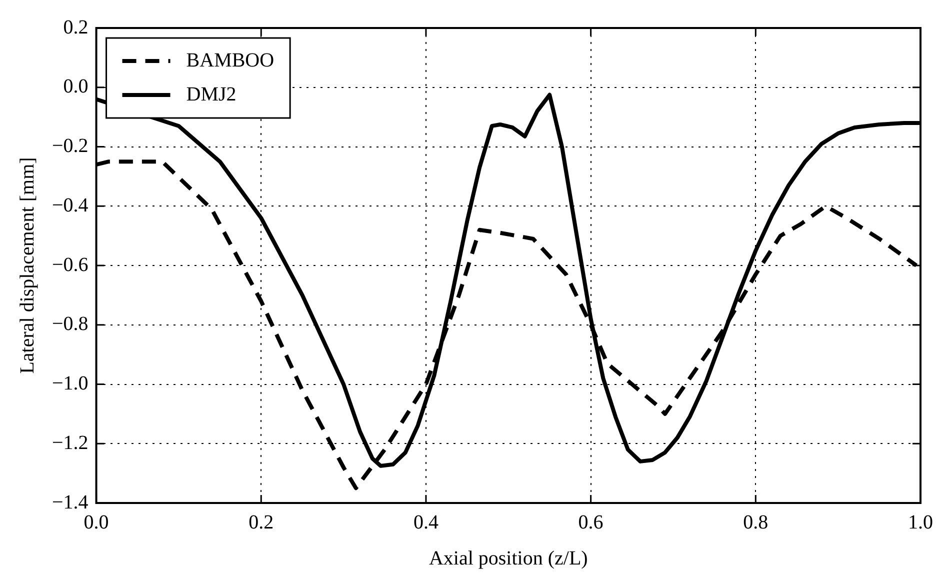  Describe the element at coordinates (70, 324) in the screenshot. I see `y-tick-label: −0.8` at that location.